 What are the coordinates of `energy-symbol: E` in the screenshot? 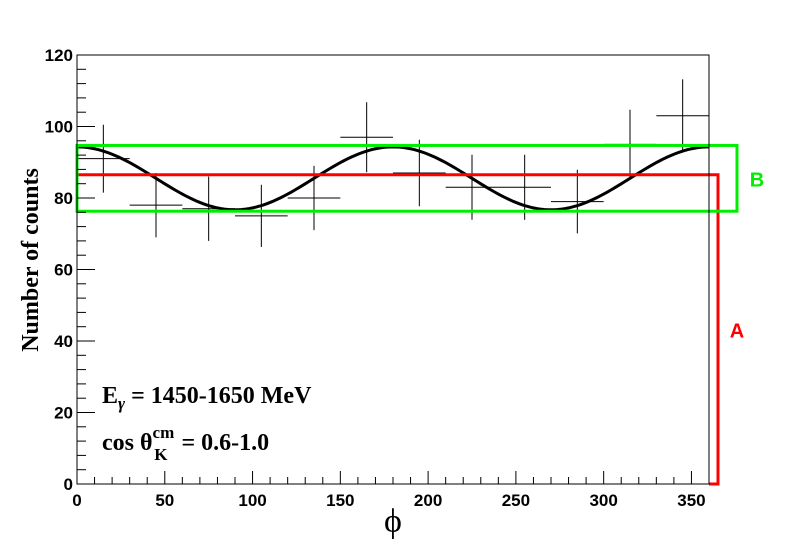 It's located at (110, 396).